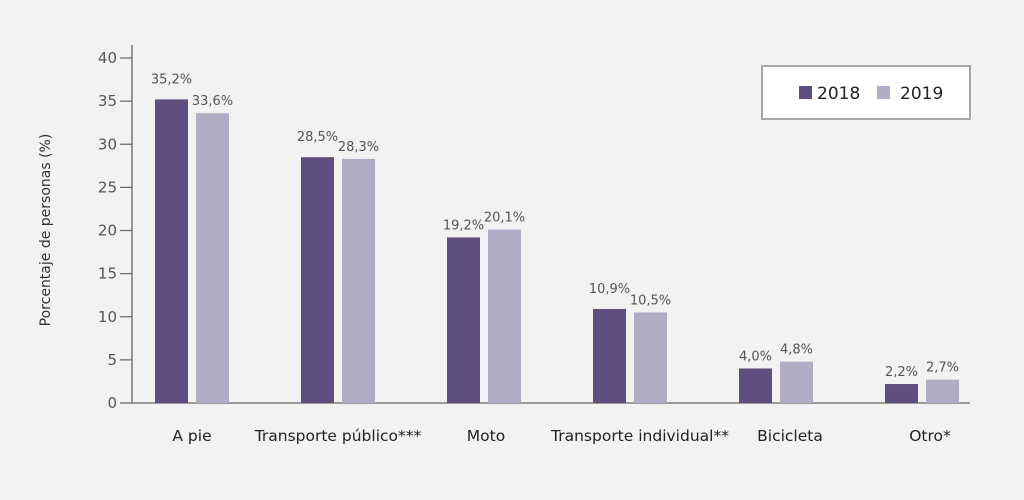 The width and height of the screenshot is (1024, 500). I want to click on y-tick-label: 0, so click(112, 403).